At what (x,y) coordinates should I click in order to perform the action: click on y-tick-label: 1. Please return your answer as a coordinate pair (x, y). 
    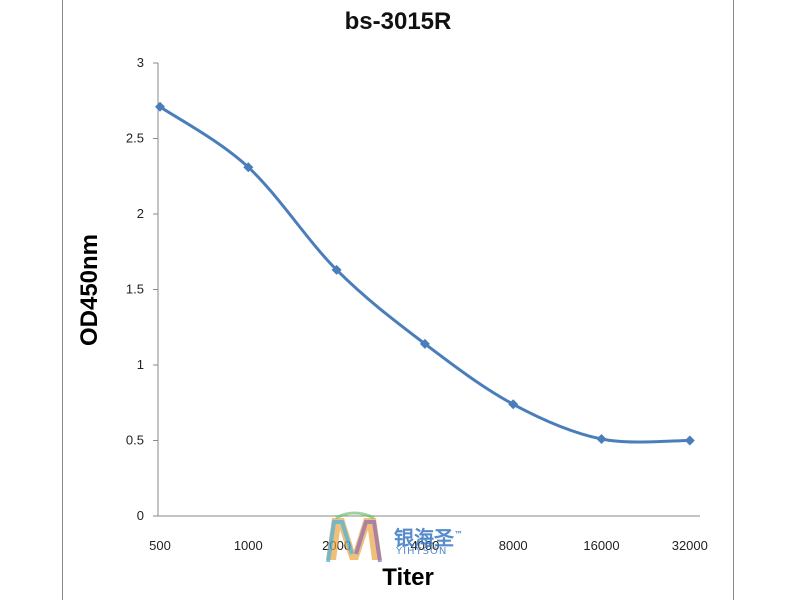
    Looking at the image, I should click on (140, 364).